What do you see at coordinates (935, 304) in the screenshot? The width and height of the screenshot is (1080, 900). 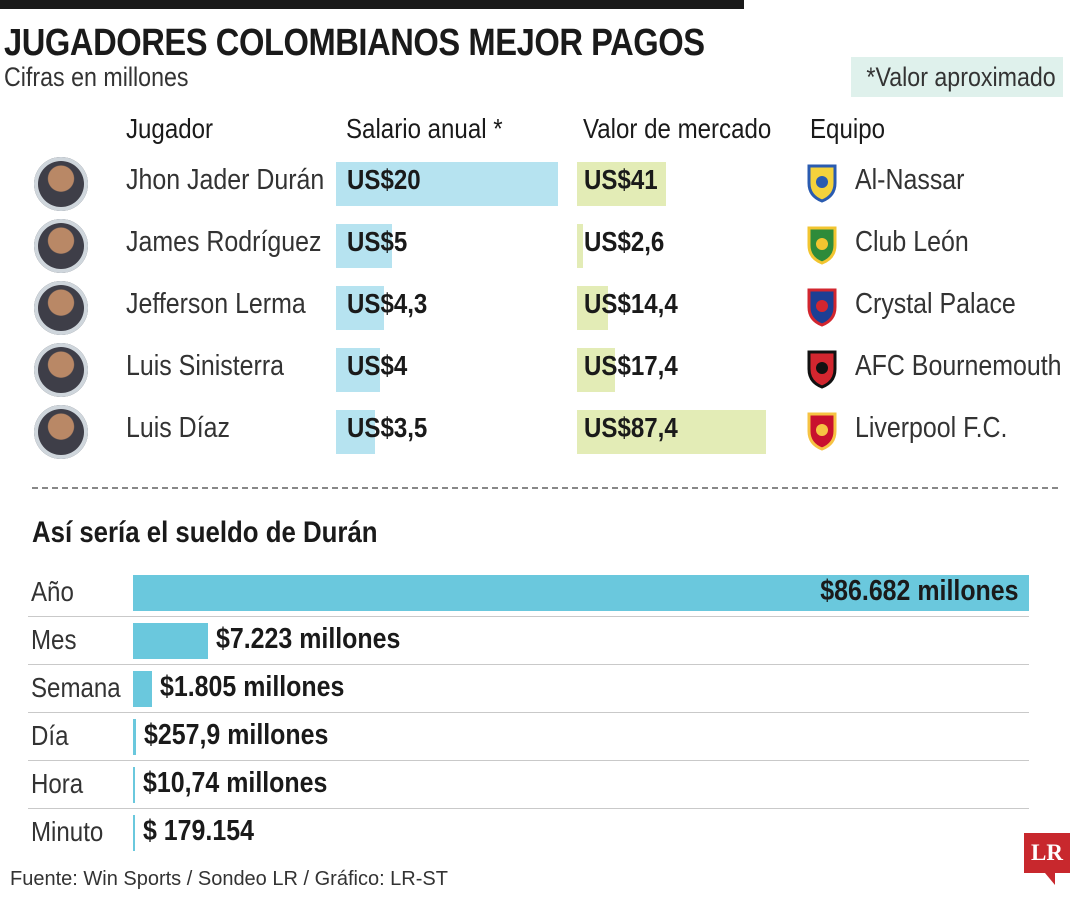 I see `team-name: Crystal Palace` at bounding box center [935, 304].